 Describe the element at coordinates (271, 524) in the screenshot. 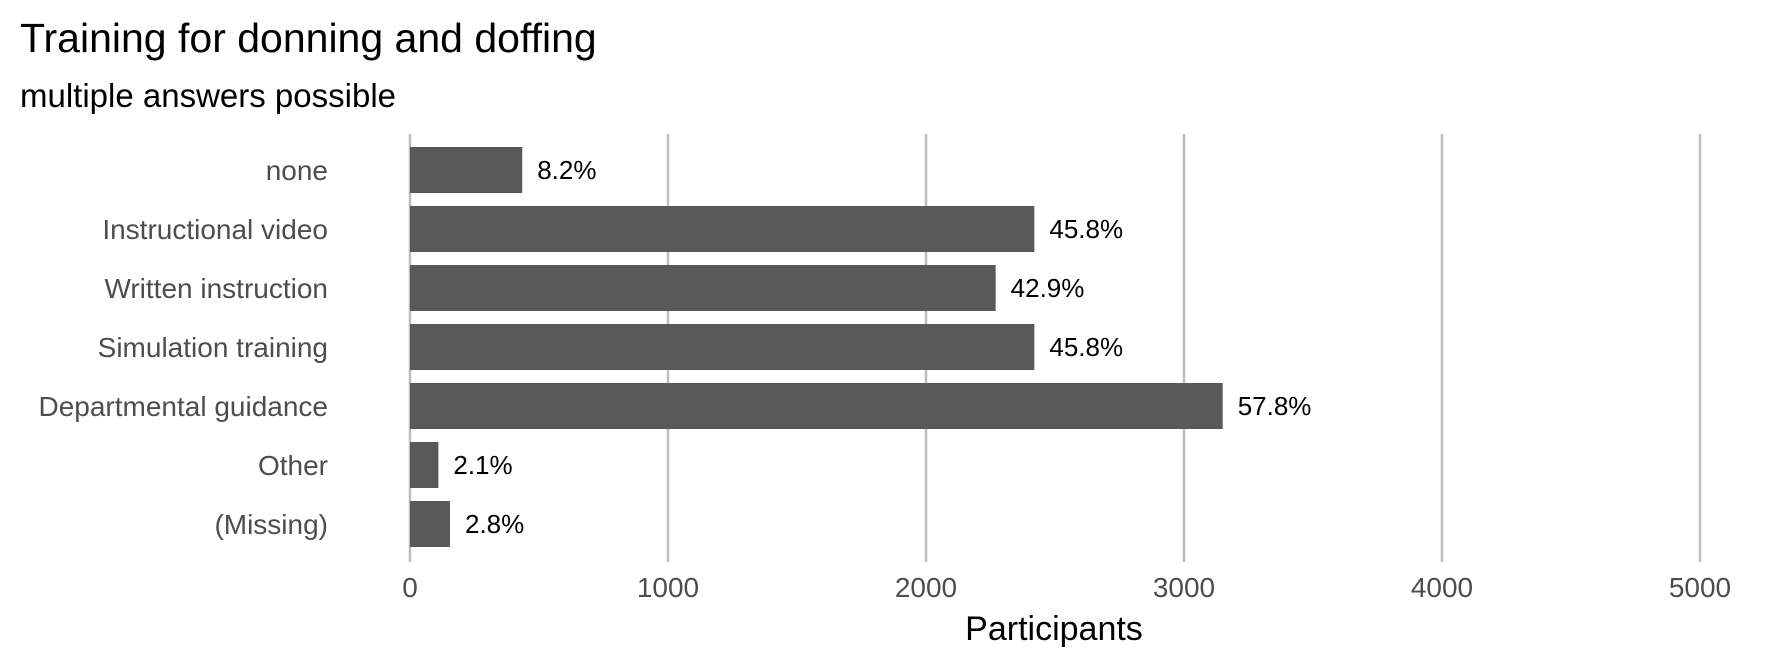

I see `category-label-6: (Missing)` at that location.